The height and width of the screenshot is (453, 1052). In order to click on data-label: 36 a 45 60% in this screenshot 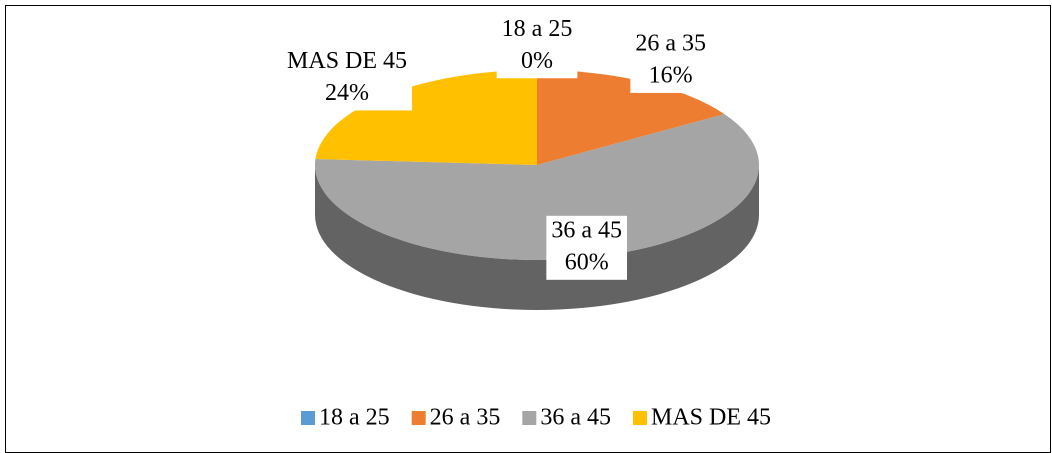, I will do `click(587, 247)`.